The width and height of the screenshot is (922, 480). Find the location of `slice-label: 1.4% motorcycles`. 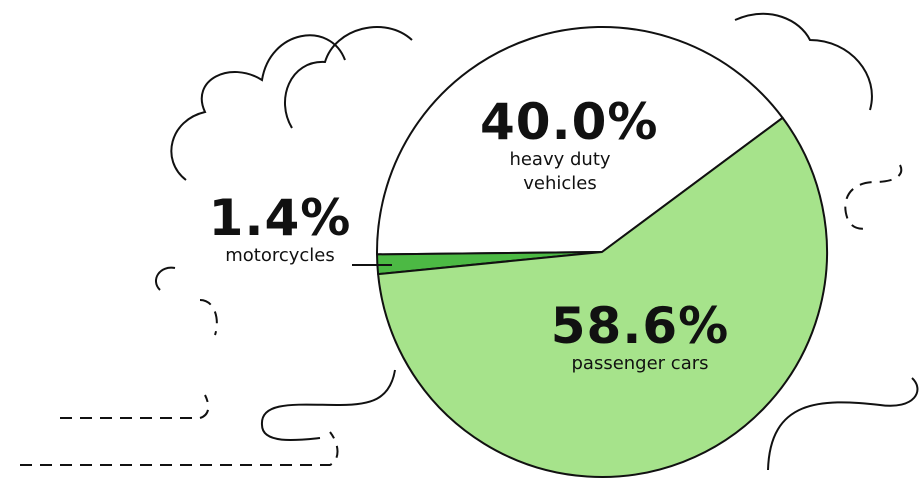

slice-label: 1.4% motorcycles is located at coordinates (280, 230).